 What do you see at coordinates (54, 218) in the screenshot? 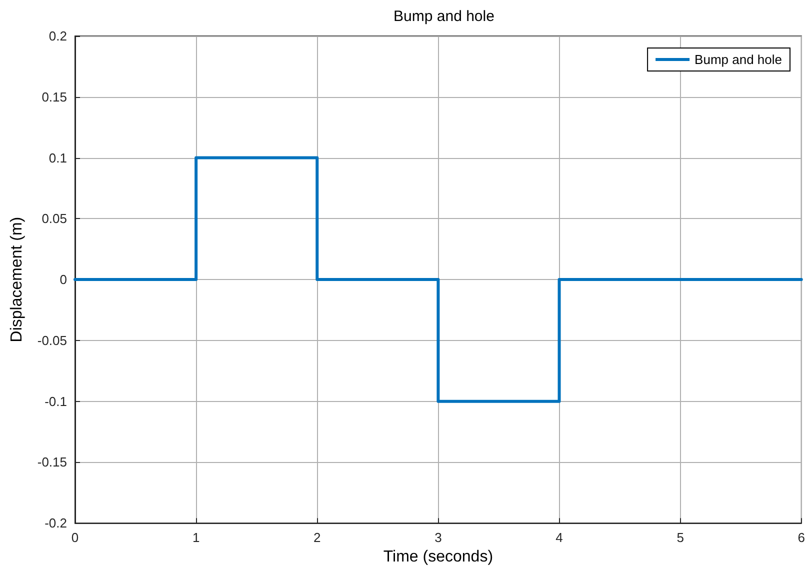
I see `y-tick-label: 0.05` at bounding box center [54, 218].